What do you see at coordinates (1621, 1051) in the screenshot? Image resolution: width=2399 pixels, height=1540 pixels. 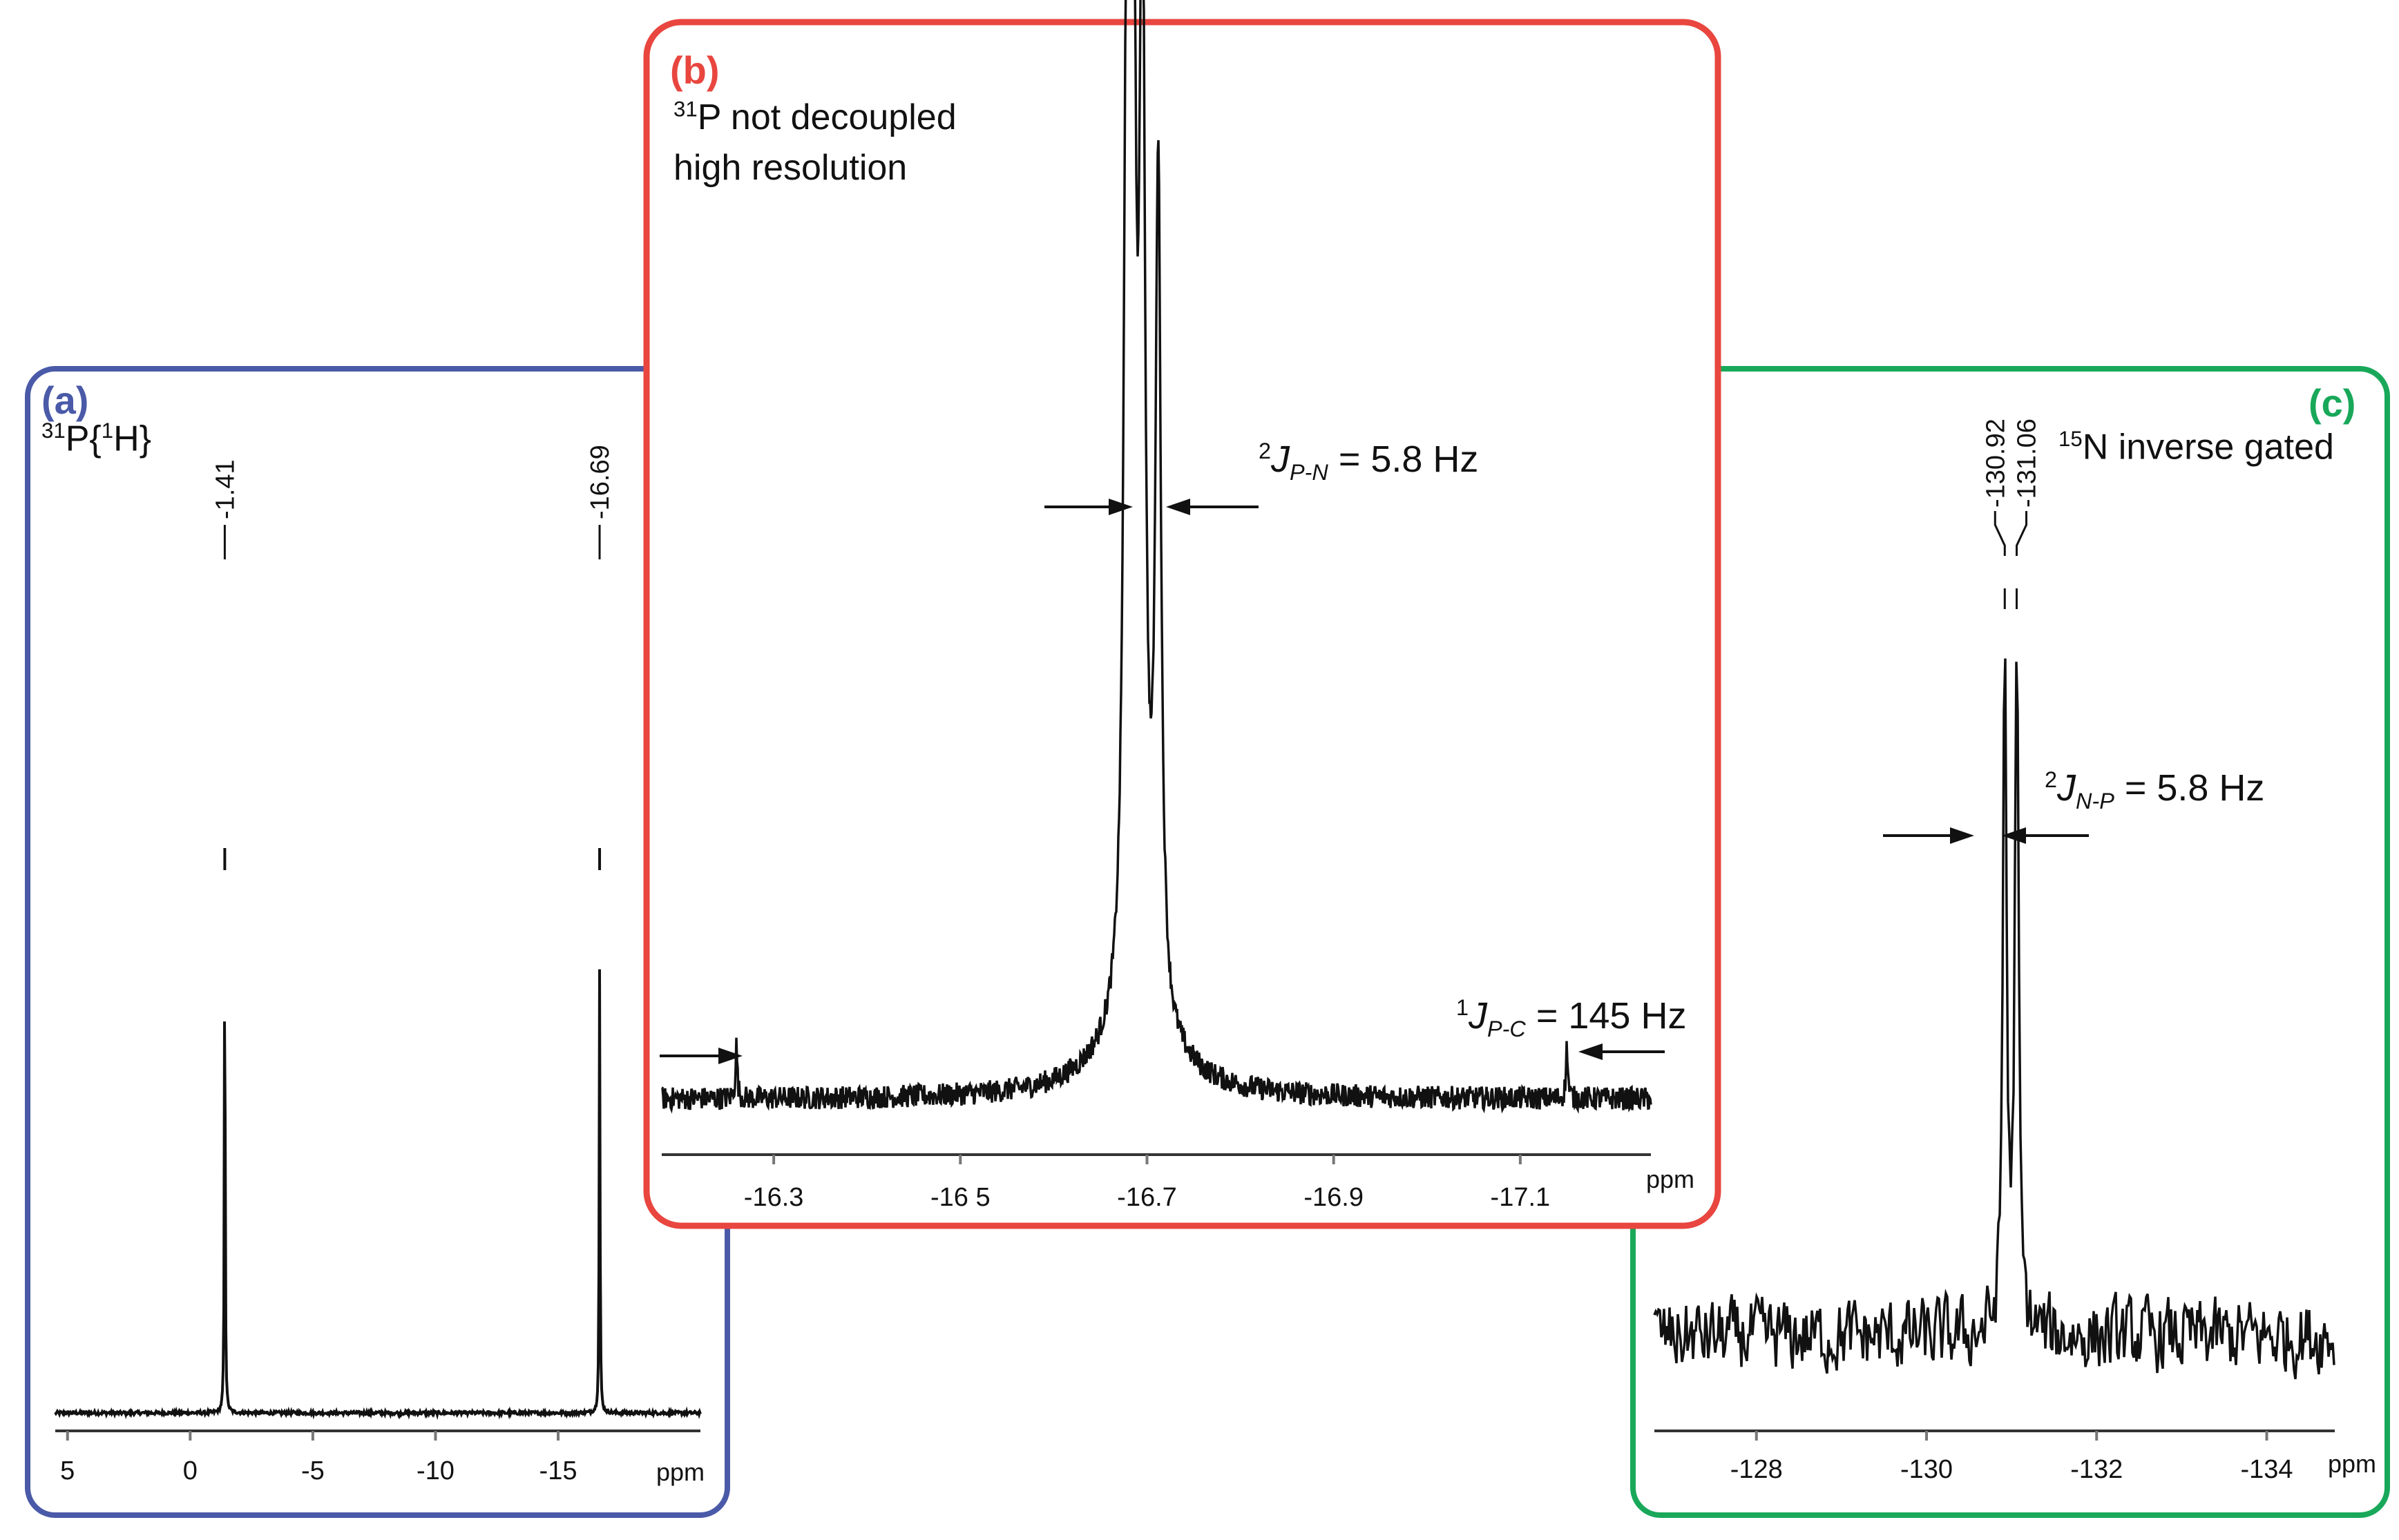 I see `panel-b-satellite-arrow-right` at bounding box center [1621, 1051].